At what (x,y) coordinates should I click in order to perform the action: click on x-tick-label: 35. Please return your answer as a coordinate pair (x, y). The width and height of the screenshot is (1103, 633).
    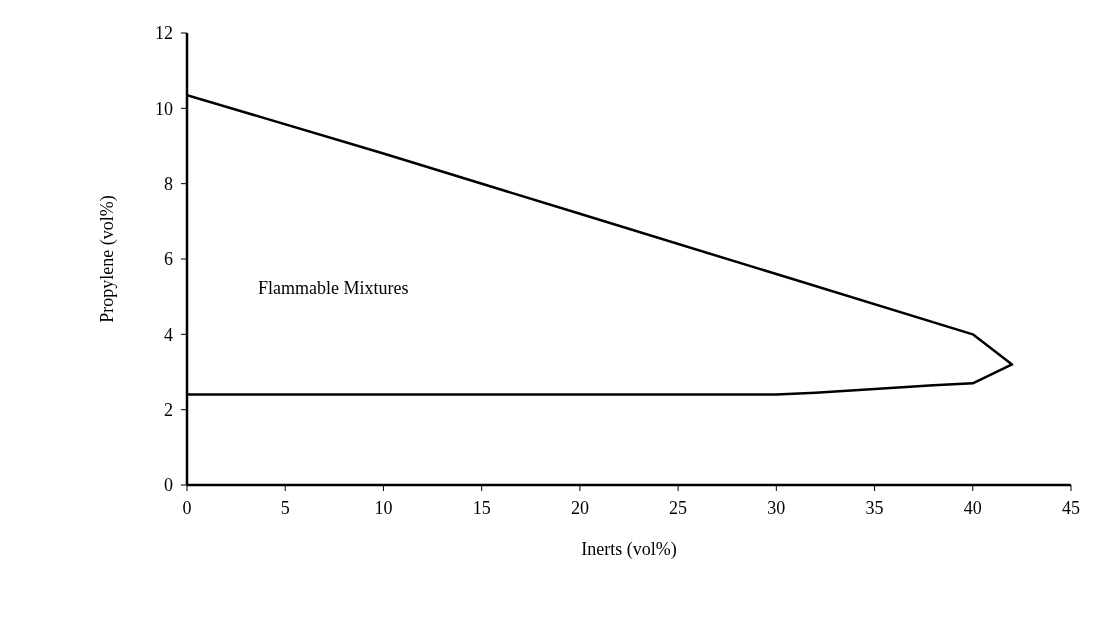
    Looking at the image, I should click on (874, 507).